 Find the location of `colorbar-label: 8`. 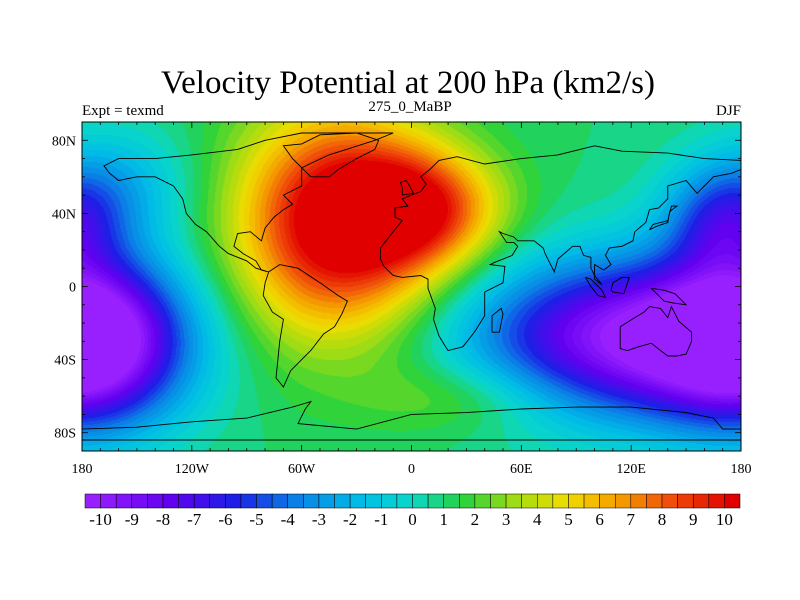

colorbar-label: 8 is located at coordinates (662, 519).